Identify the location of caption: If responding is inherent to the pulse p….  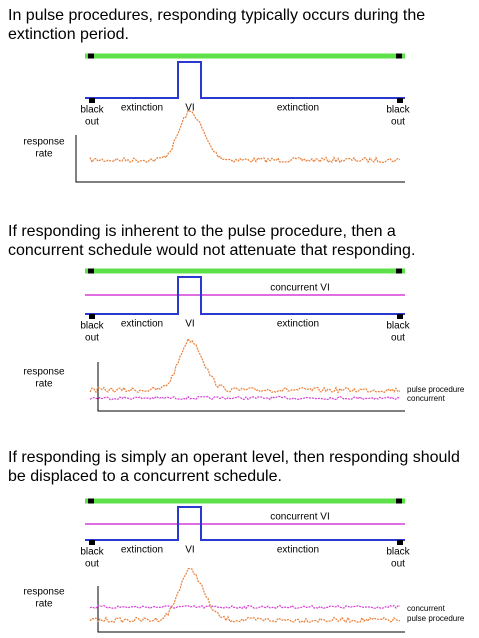
(202, 231).